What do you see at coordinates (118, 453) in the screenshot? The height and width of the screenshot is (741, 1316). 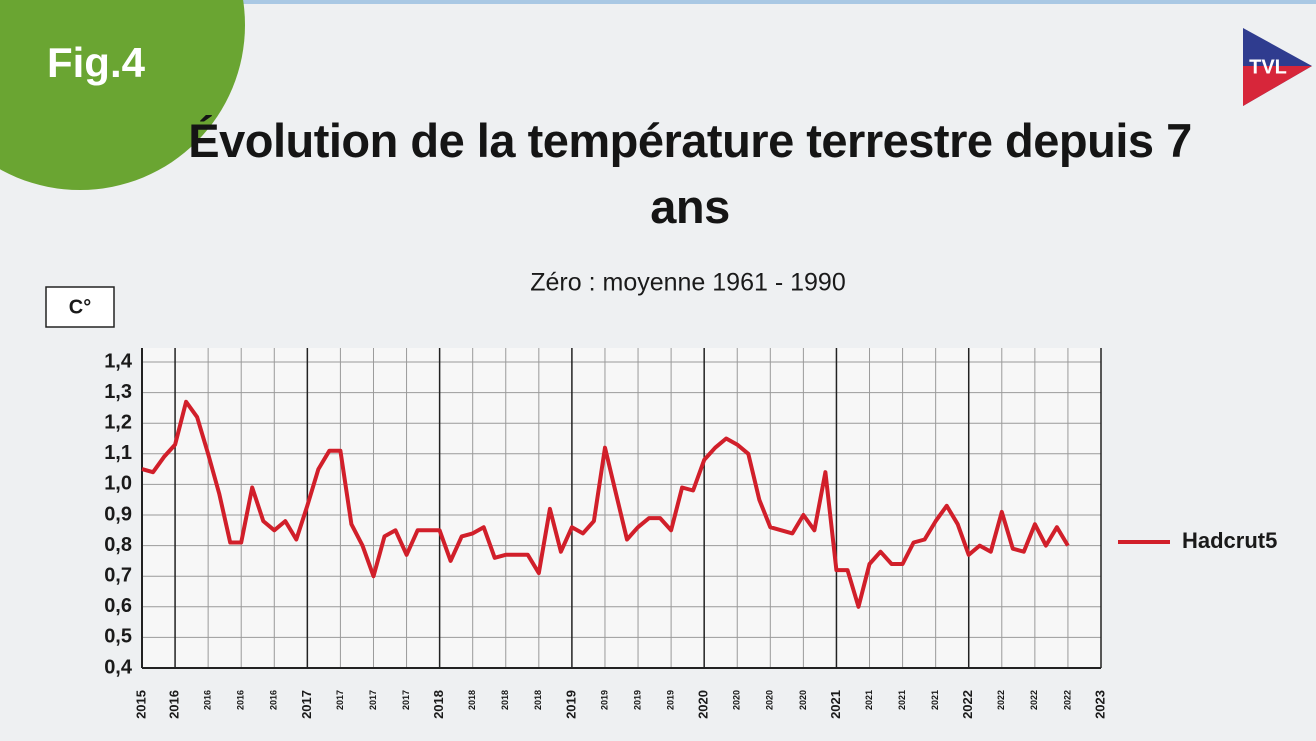 I see `y-tick-label: 1,1` at bounding box center [118, 453].